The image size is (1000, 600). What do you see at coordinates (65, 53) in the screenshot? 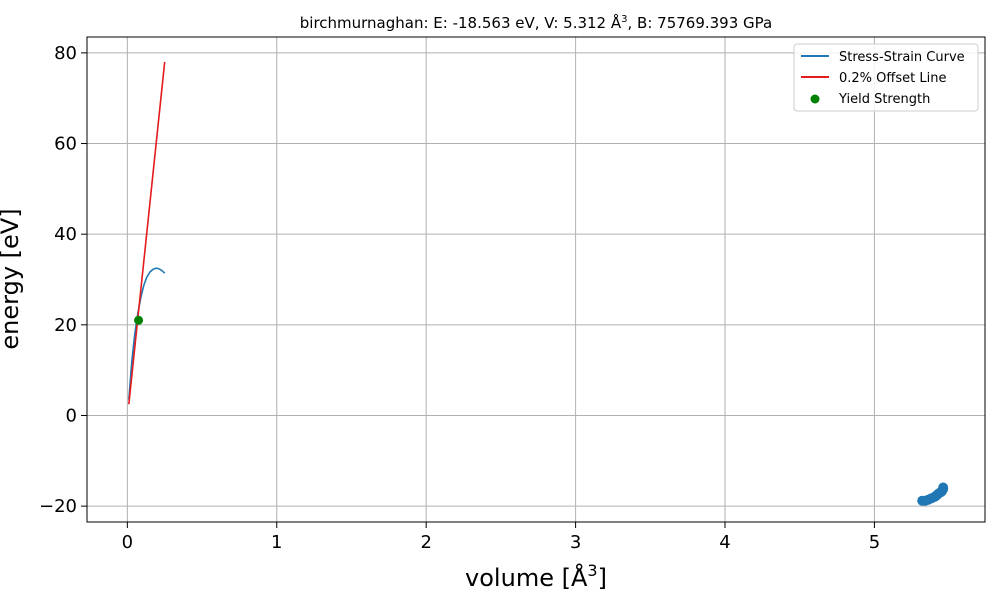
I see `y-tick-label: 80` at bounding box center [65, 53].